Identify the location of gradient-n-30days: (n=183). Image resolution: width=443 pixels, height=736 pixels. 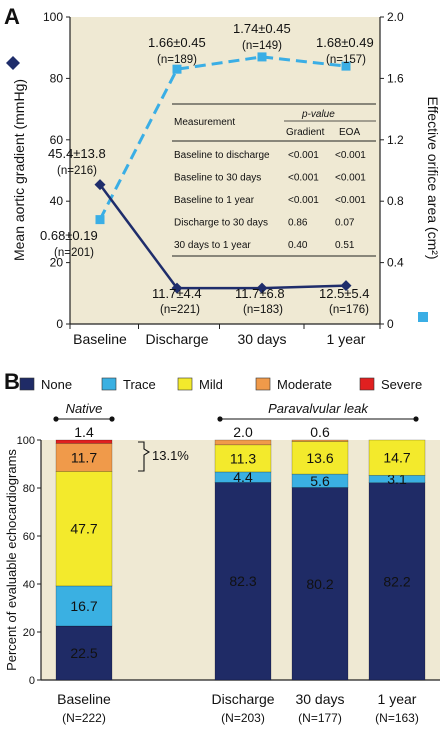
(263, 310).